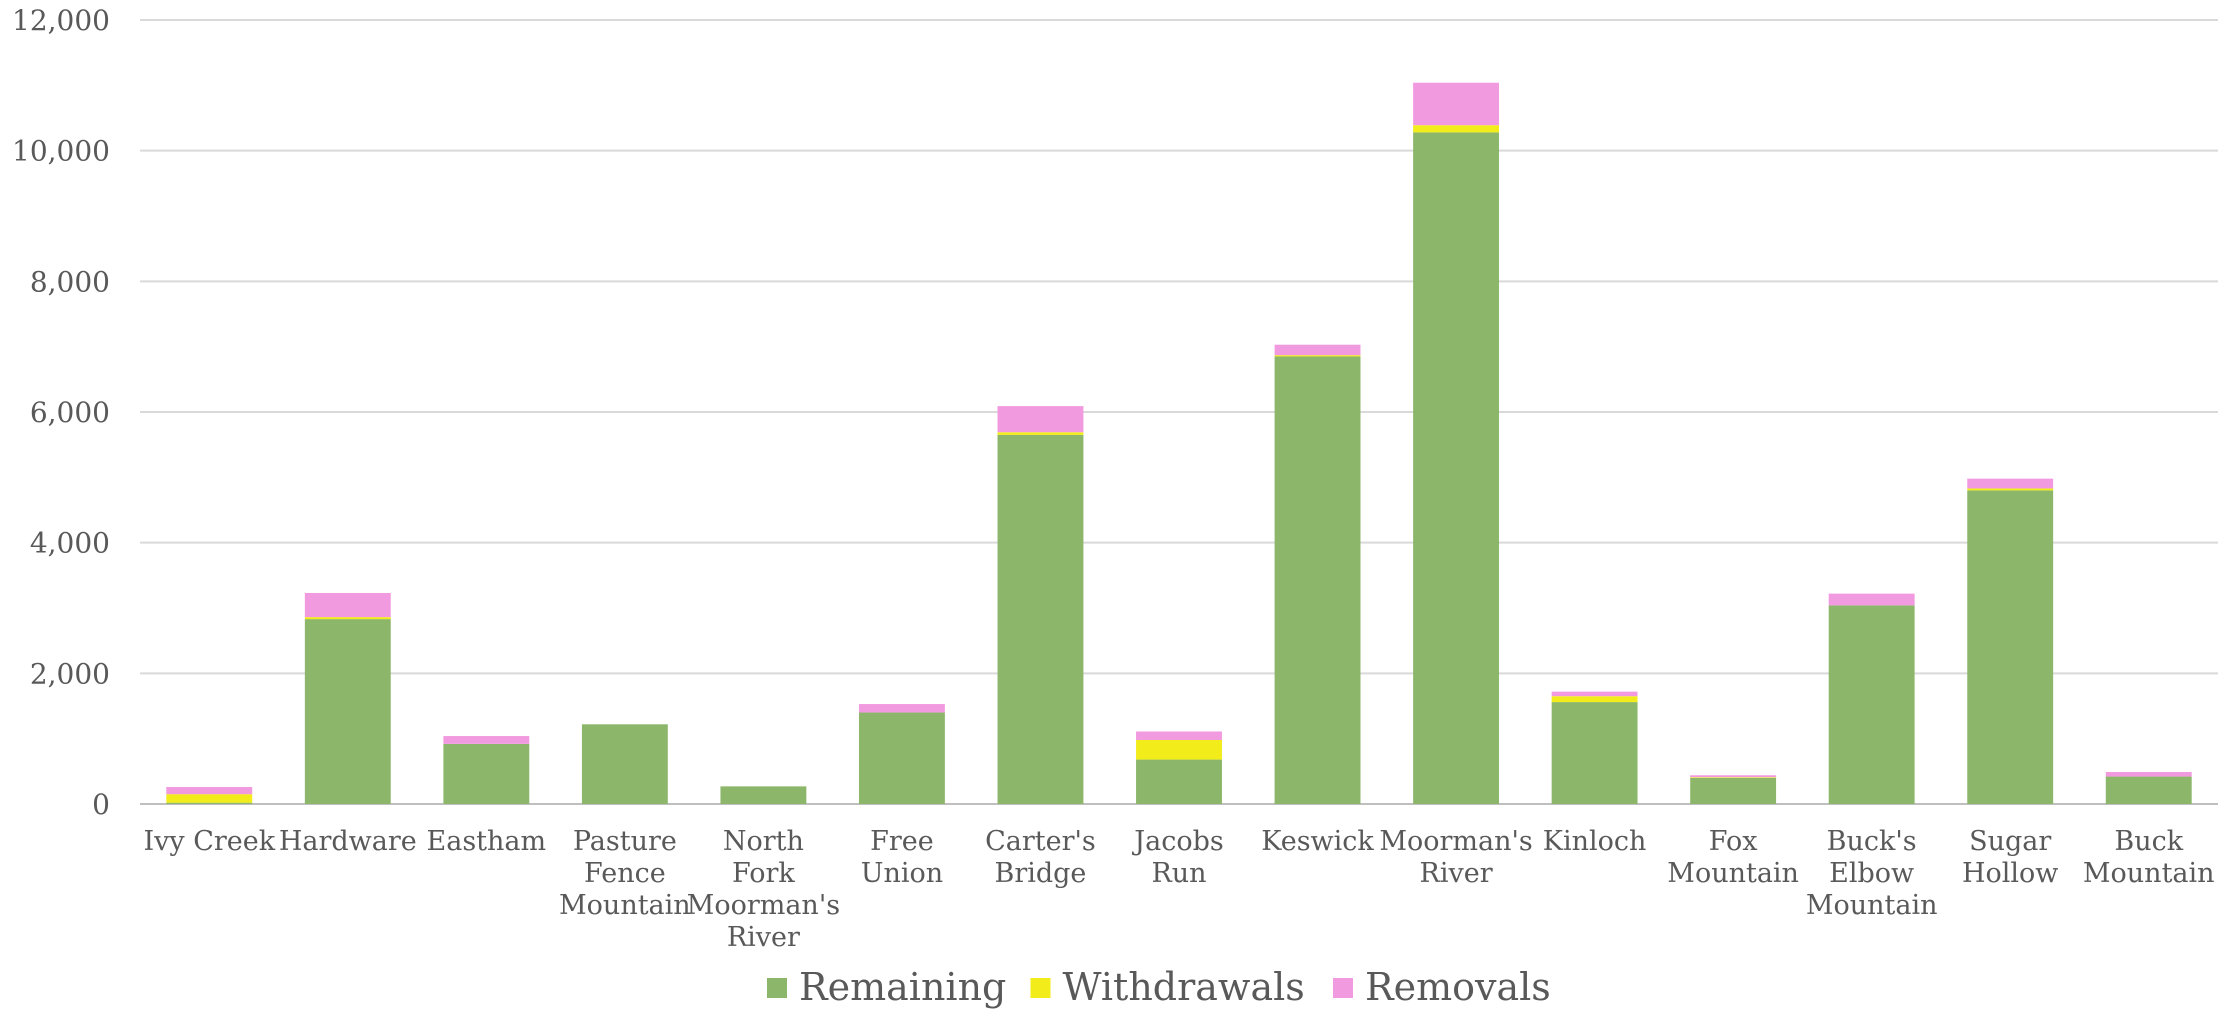 This screenshot has width=2228, height=1022. Describe the element at coordinates (101, 804) in the screenshot. I see `y-tick-label: 0` at that location.